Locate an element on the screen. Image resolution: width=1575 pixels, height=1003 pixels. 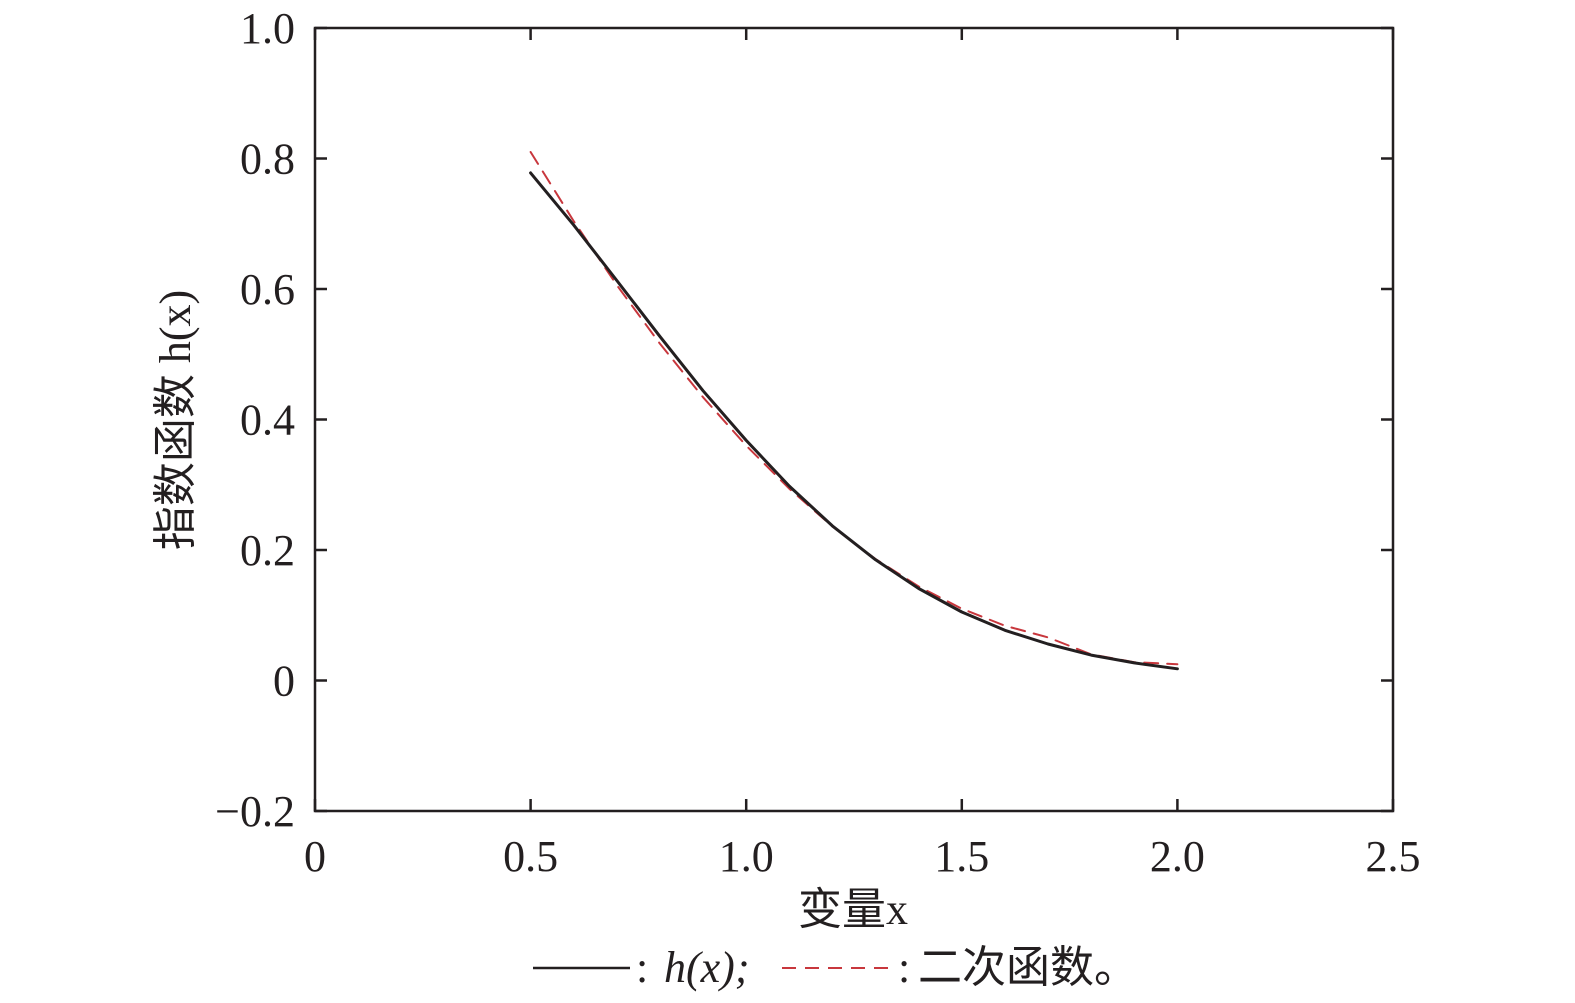
x-axis-label: 变量x is located at coordinates (853, 909).